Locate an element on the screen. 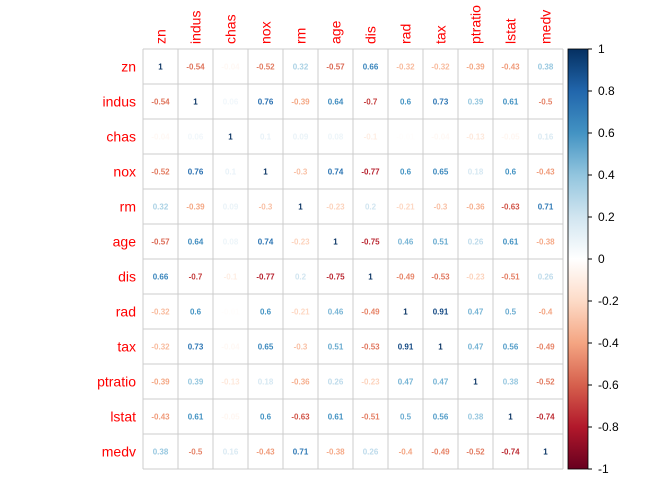 Image resolution: width=672 pixels, height=485 pixels. cell-value: -0.63 is located at coordinates (300, 417).